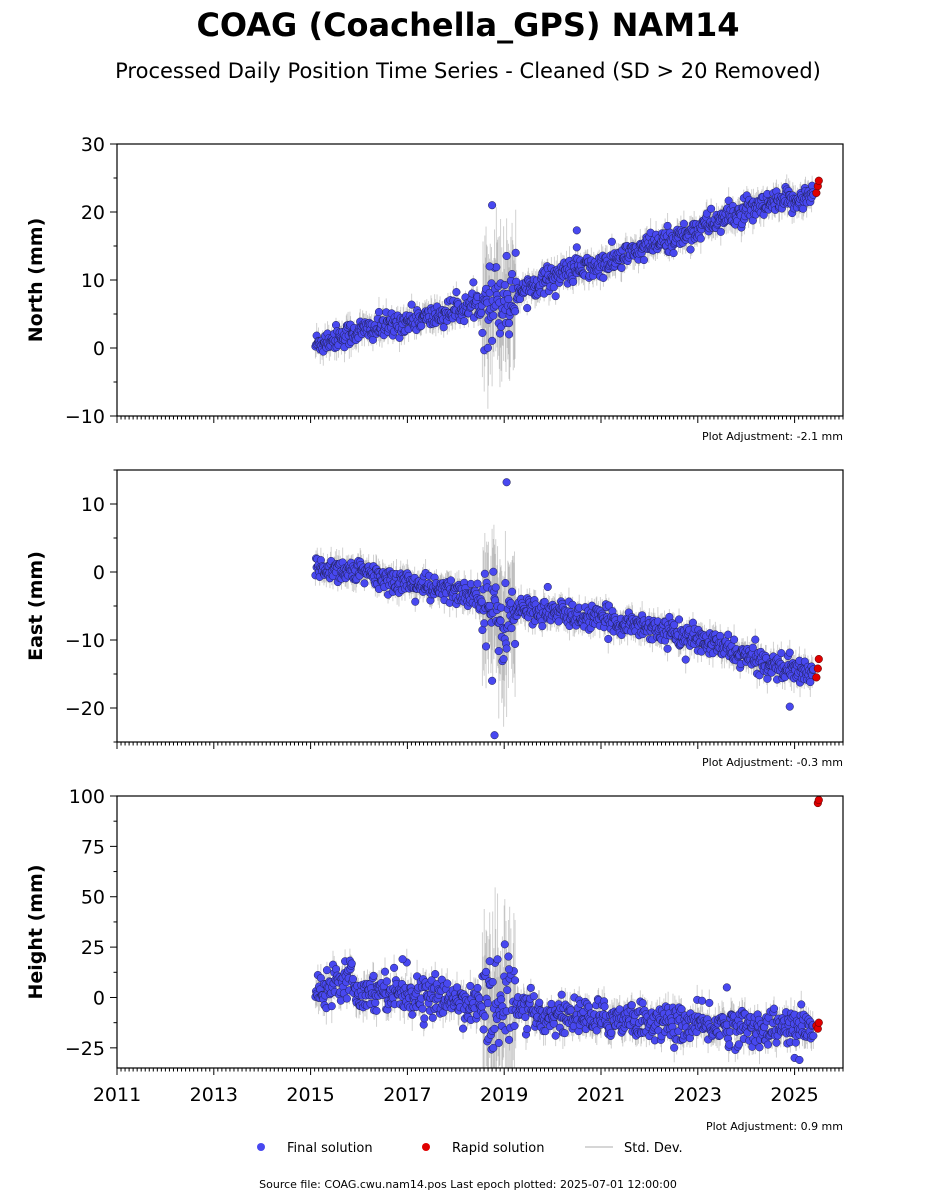 This screenshot has width=937, height=1200. I want to click on stddev-bars, so click(564, 625).